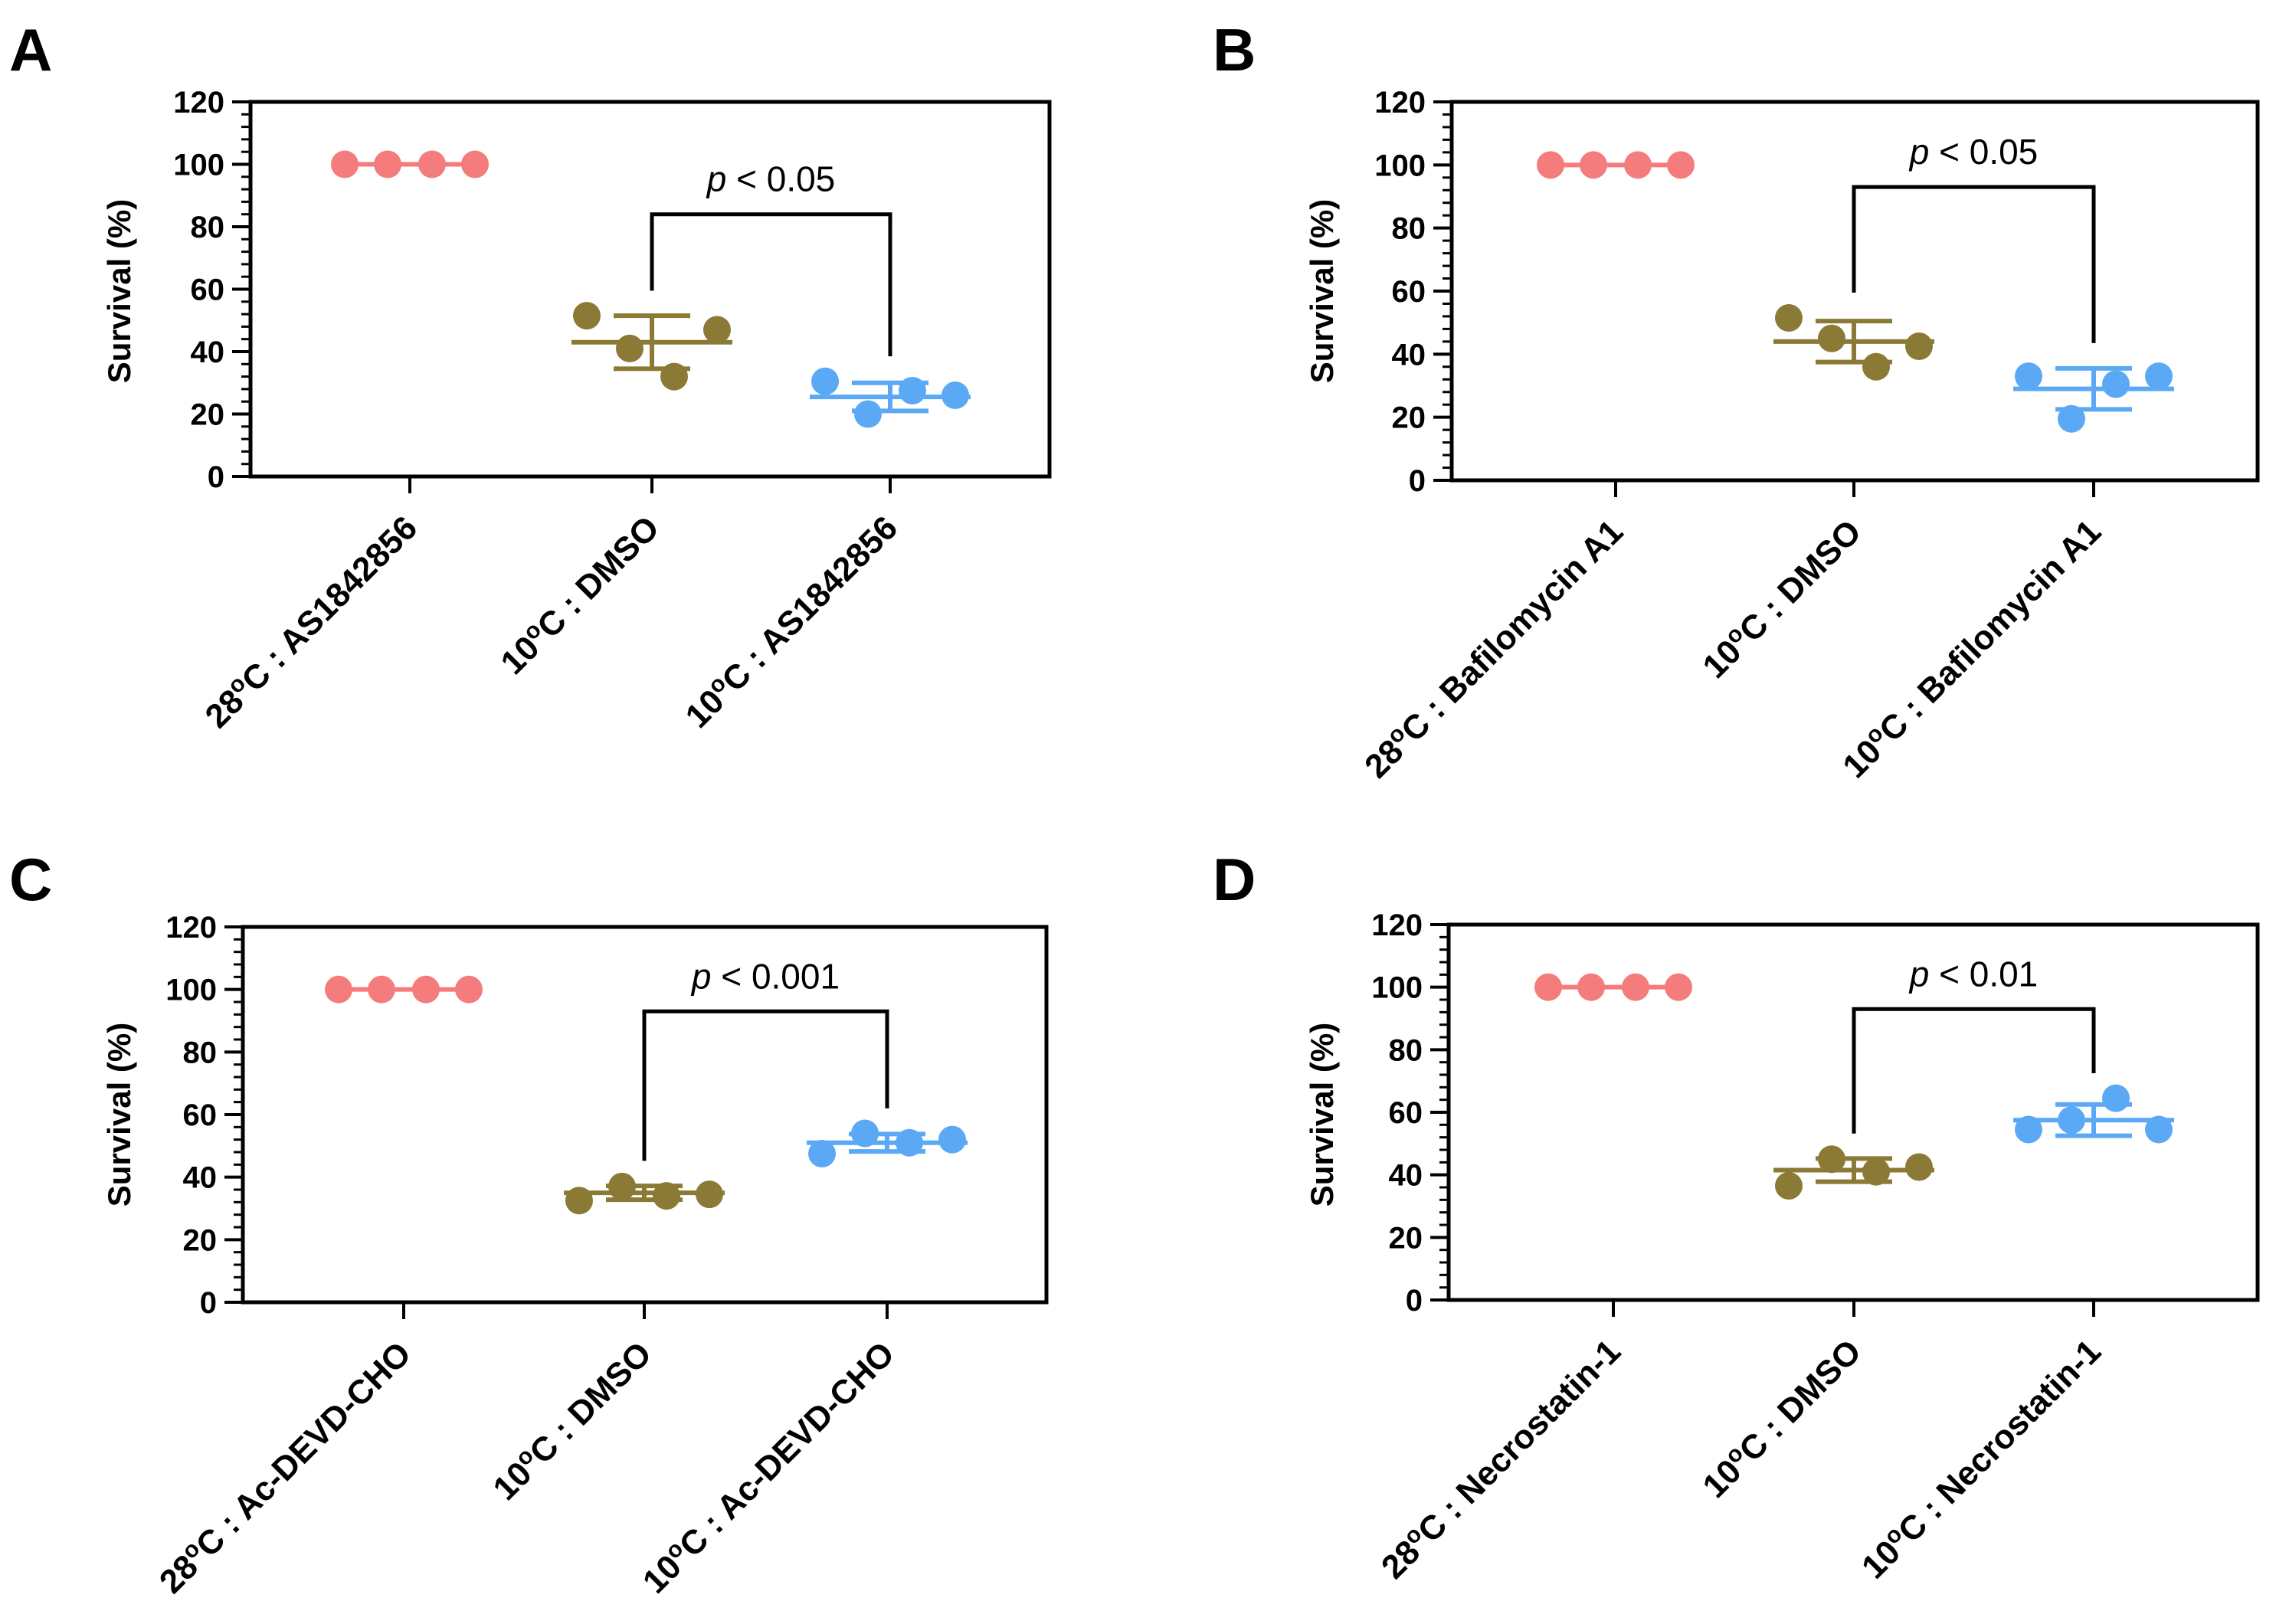 The image size is (2276, 1624). I want to click on x-category-label: 28oC : Necrostatin-1, so click(1500, 1459).